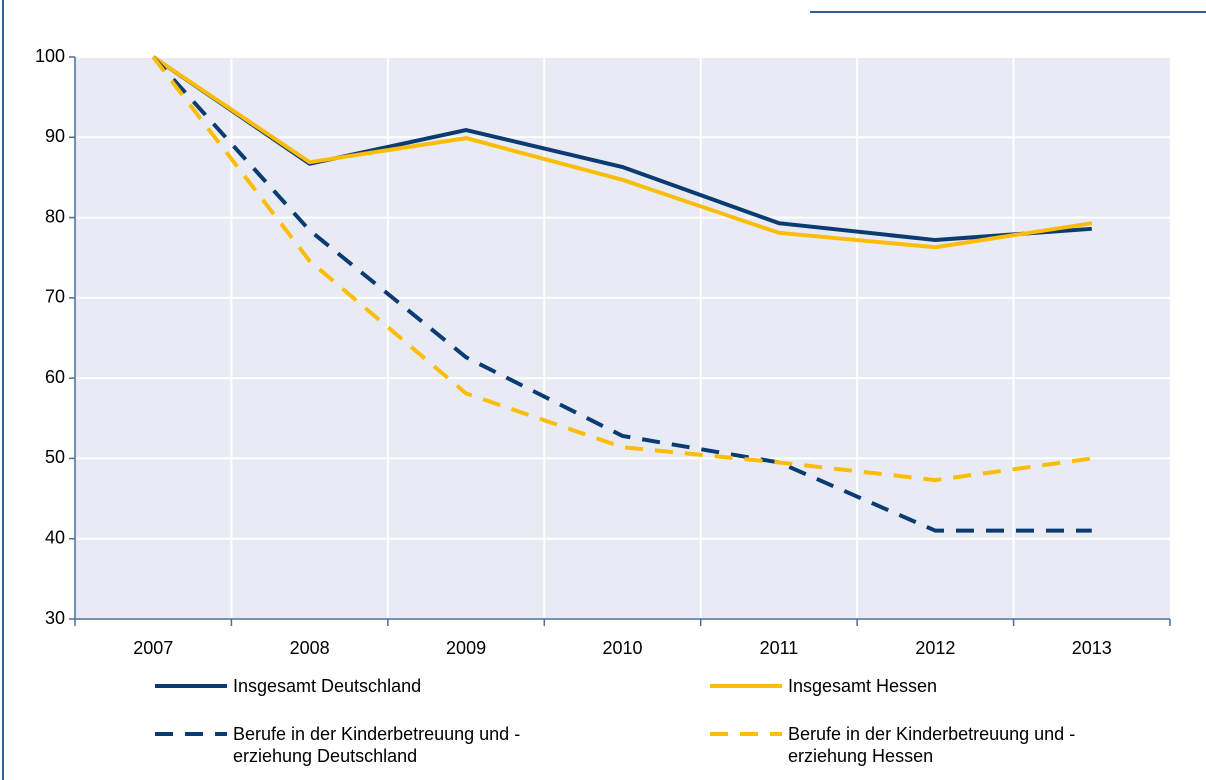 Image resolution: width=1206 pixels, height=780 pixels. Describe the element at coordinates (779, 648) in the screenshot. I see `x-tick-label: 2011` at that location.